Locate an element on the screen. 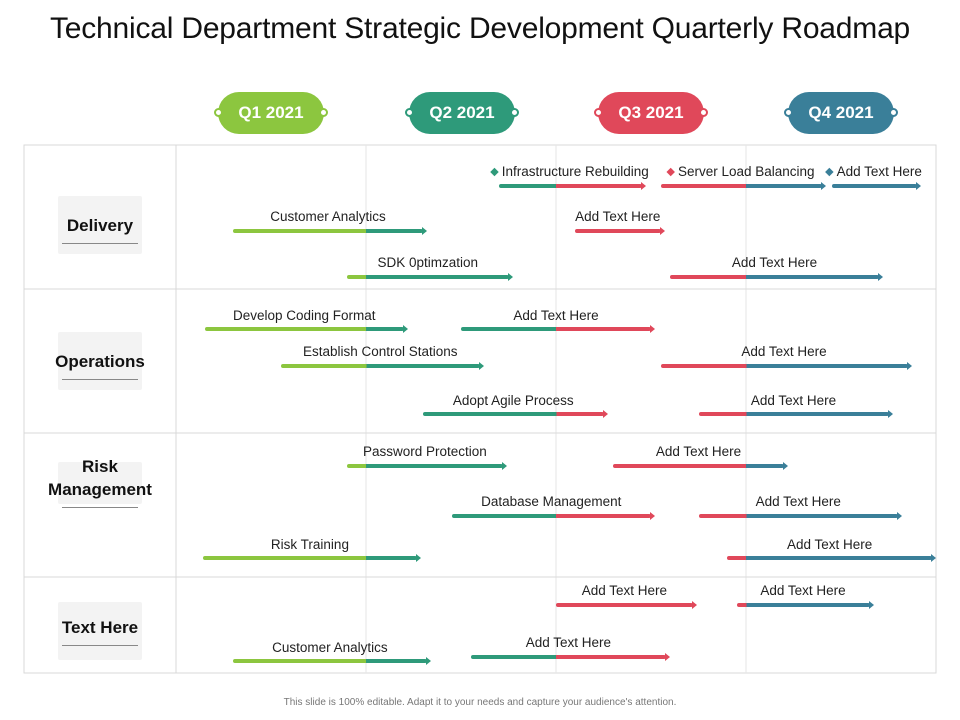 This screenshot has width=960, height=720. roadmap-bar-label: SDK 0ptimzation is located at coordinates (427, 262).